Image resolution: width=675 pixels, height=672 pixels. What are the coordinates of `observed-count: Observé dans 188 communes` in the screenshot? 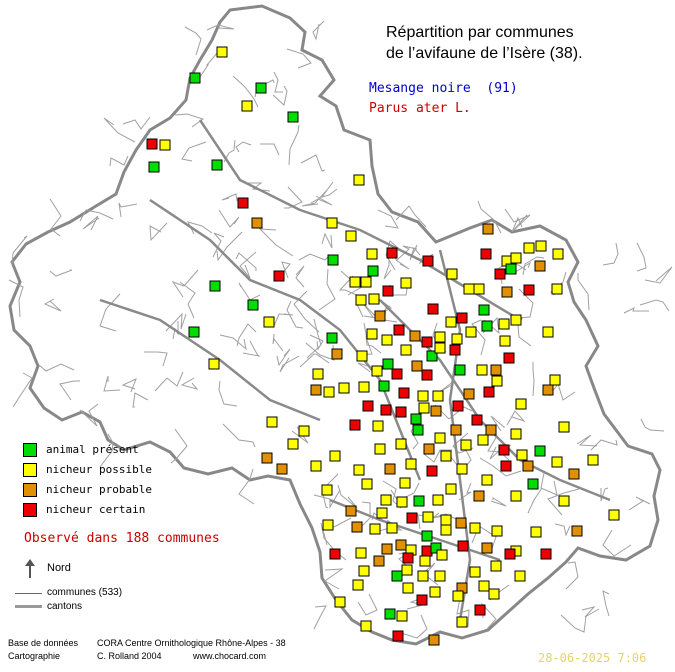 It's located at (122, 538).